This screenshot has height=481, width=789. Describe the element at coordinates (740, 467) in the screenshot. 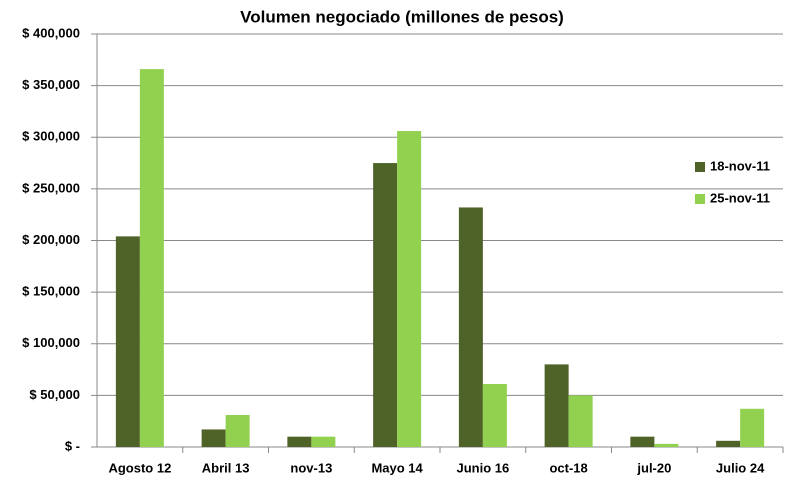

I see `x-tick-label: Julio 24` at that location.